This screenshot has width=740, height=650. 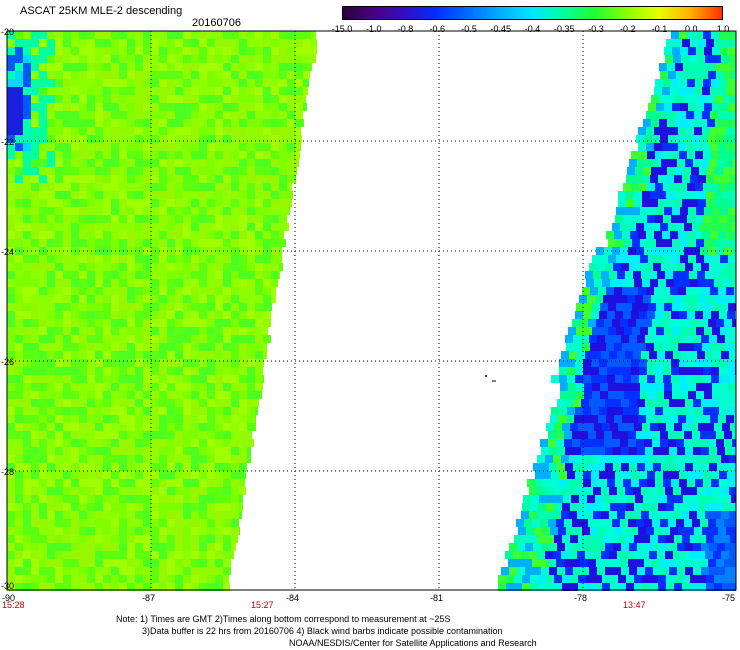 What do you see at coordinates (723, 29) in the screenshot?
I see `colorbar-tick-label: 1.0` at bounding box center [723, 29].